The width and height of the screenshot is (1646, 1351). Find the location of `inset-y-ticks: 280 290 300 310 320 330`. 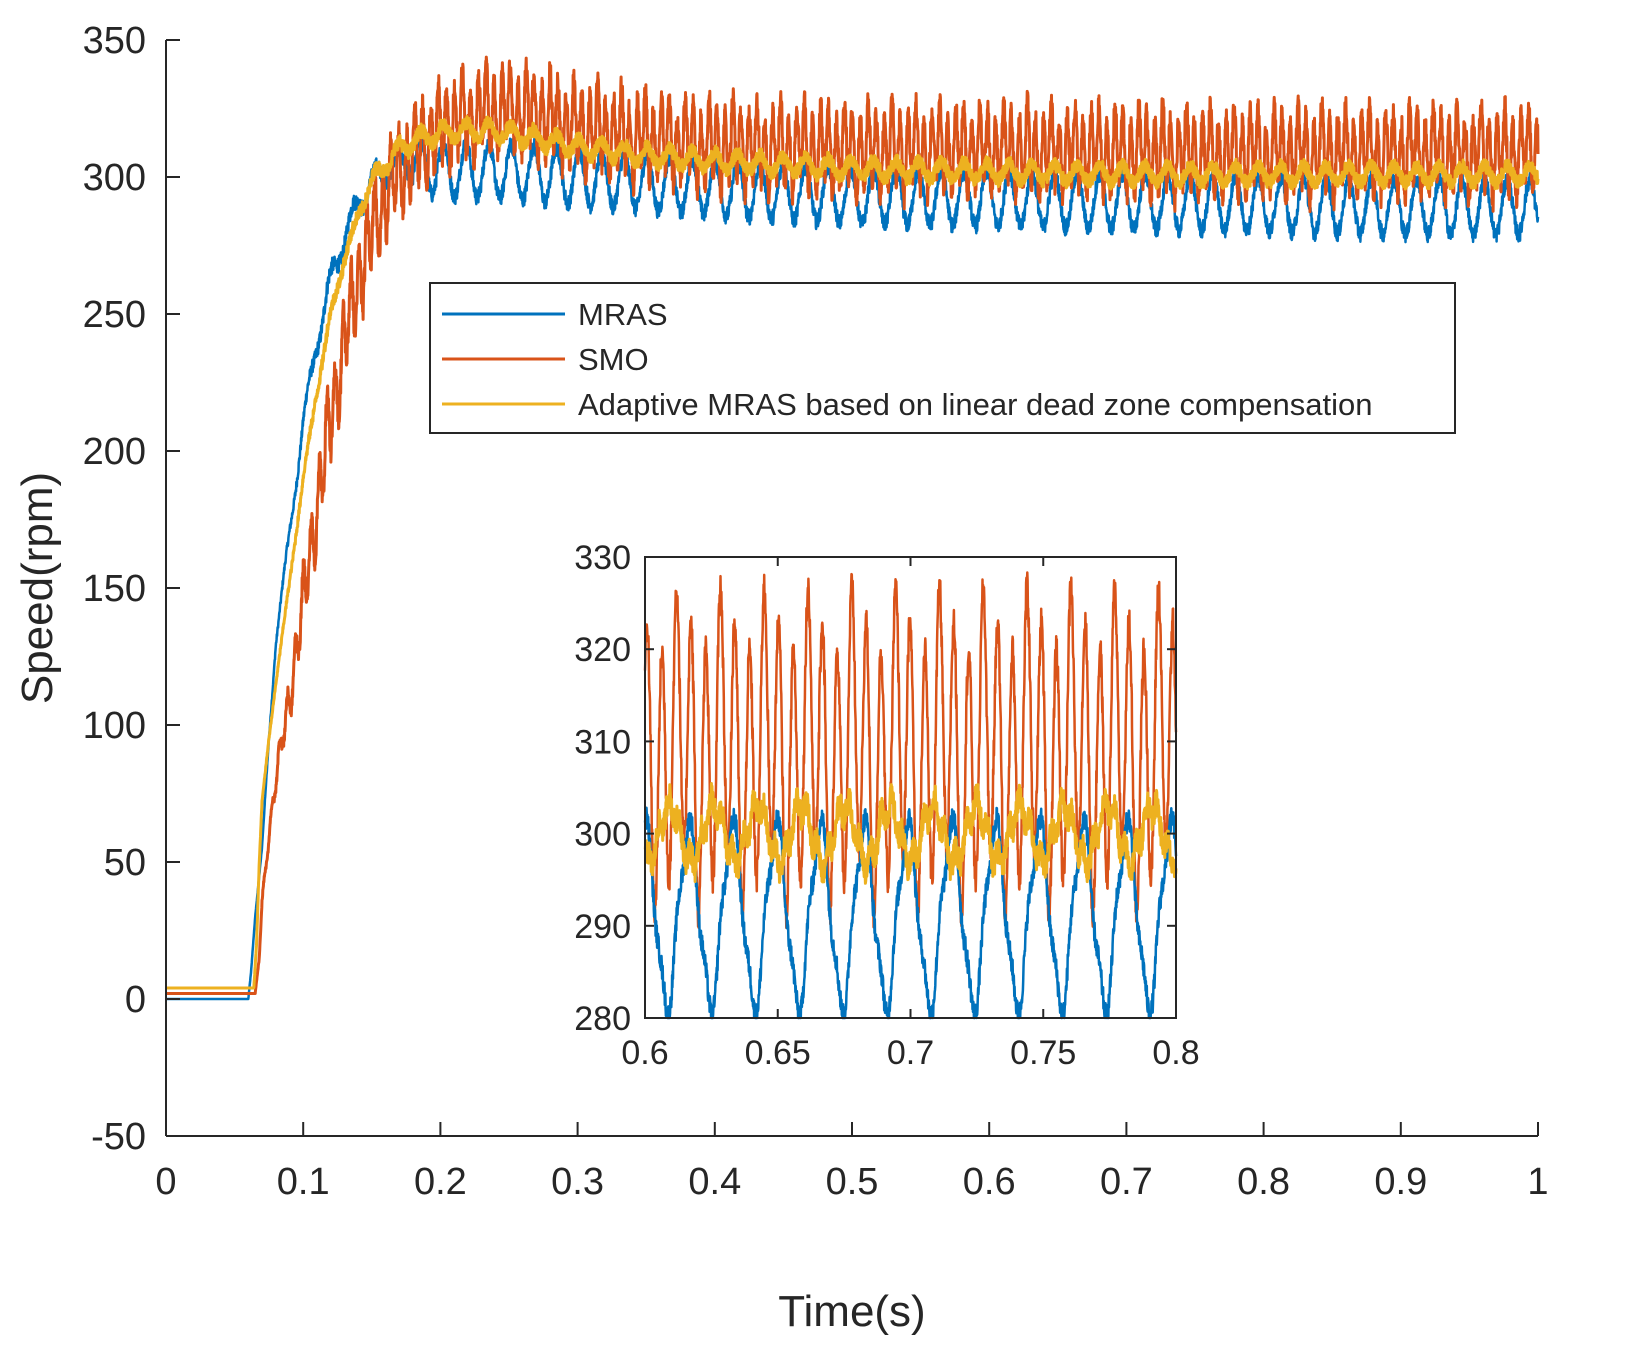

inset-y-ticks: 280 290 300 310 320 330 is located at coordinates (875, 788).